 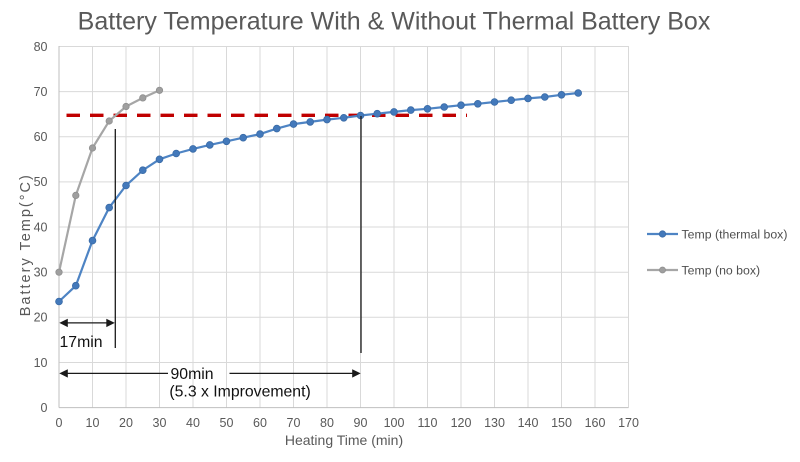 What do you see at coordinates (595, 423) in the screenshot?
I see `svg-text: 160` at bounding box center [595, 423].